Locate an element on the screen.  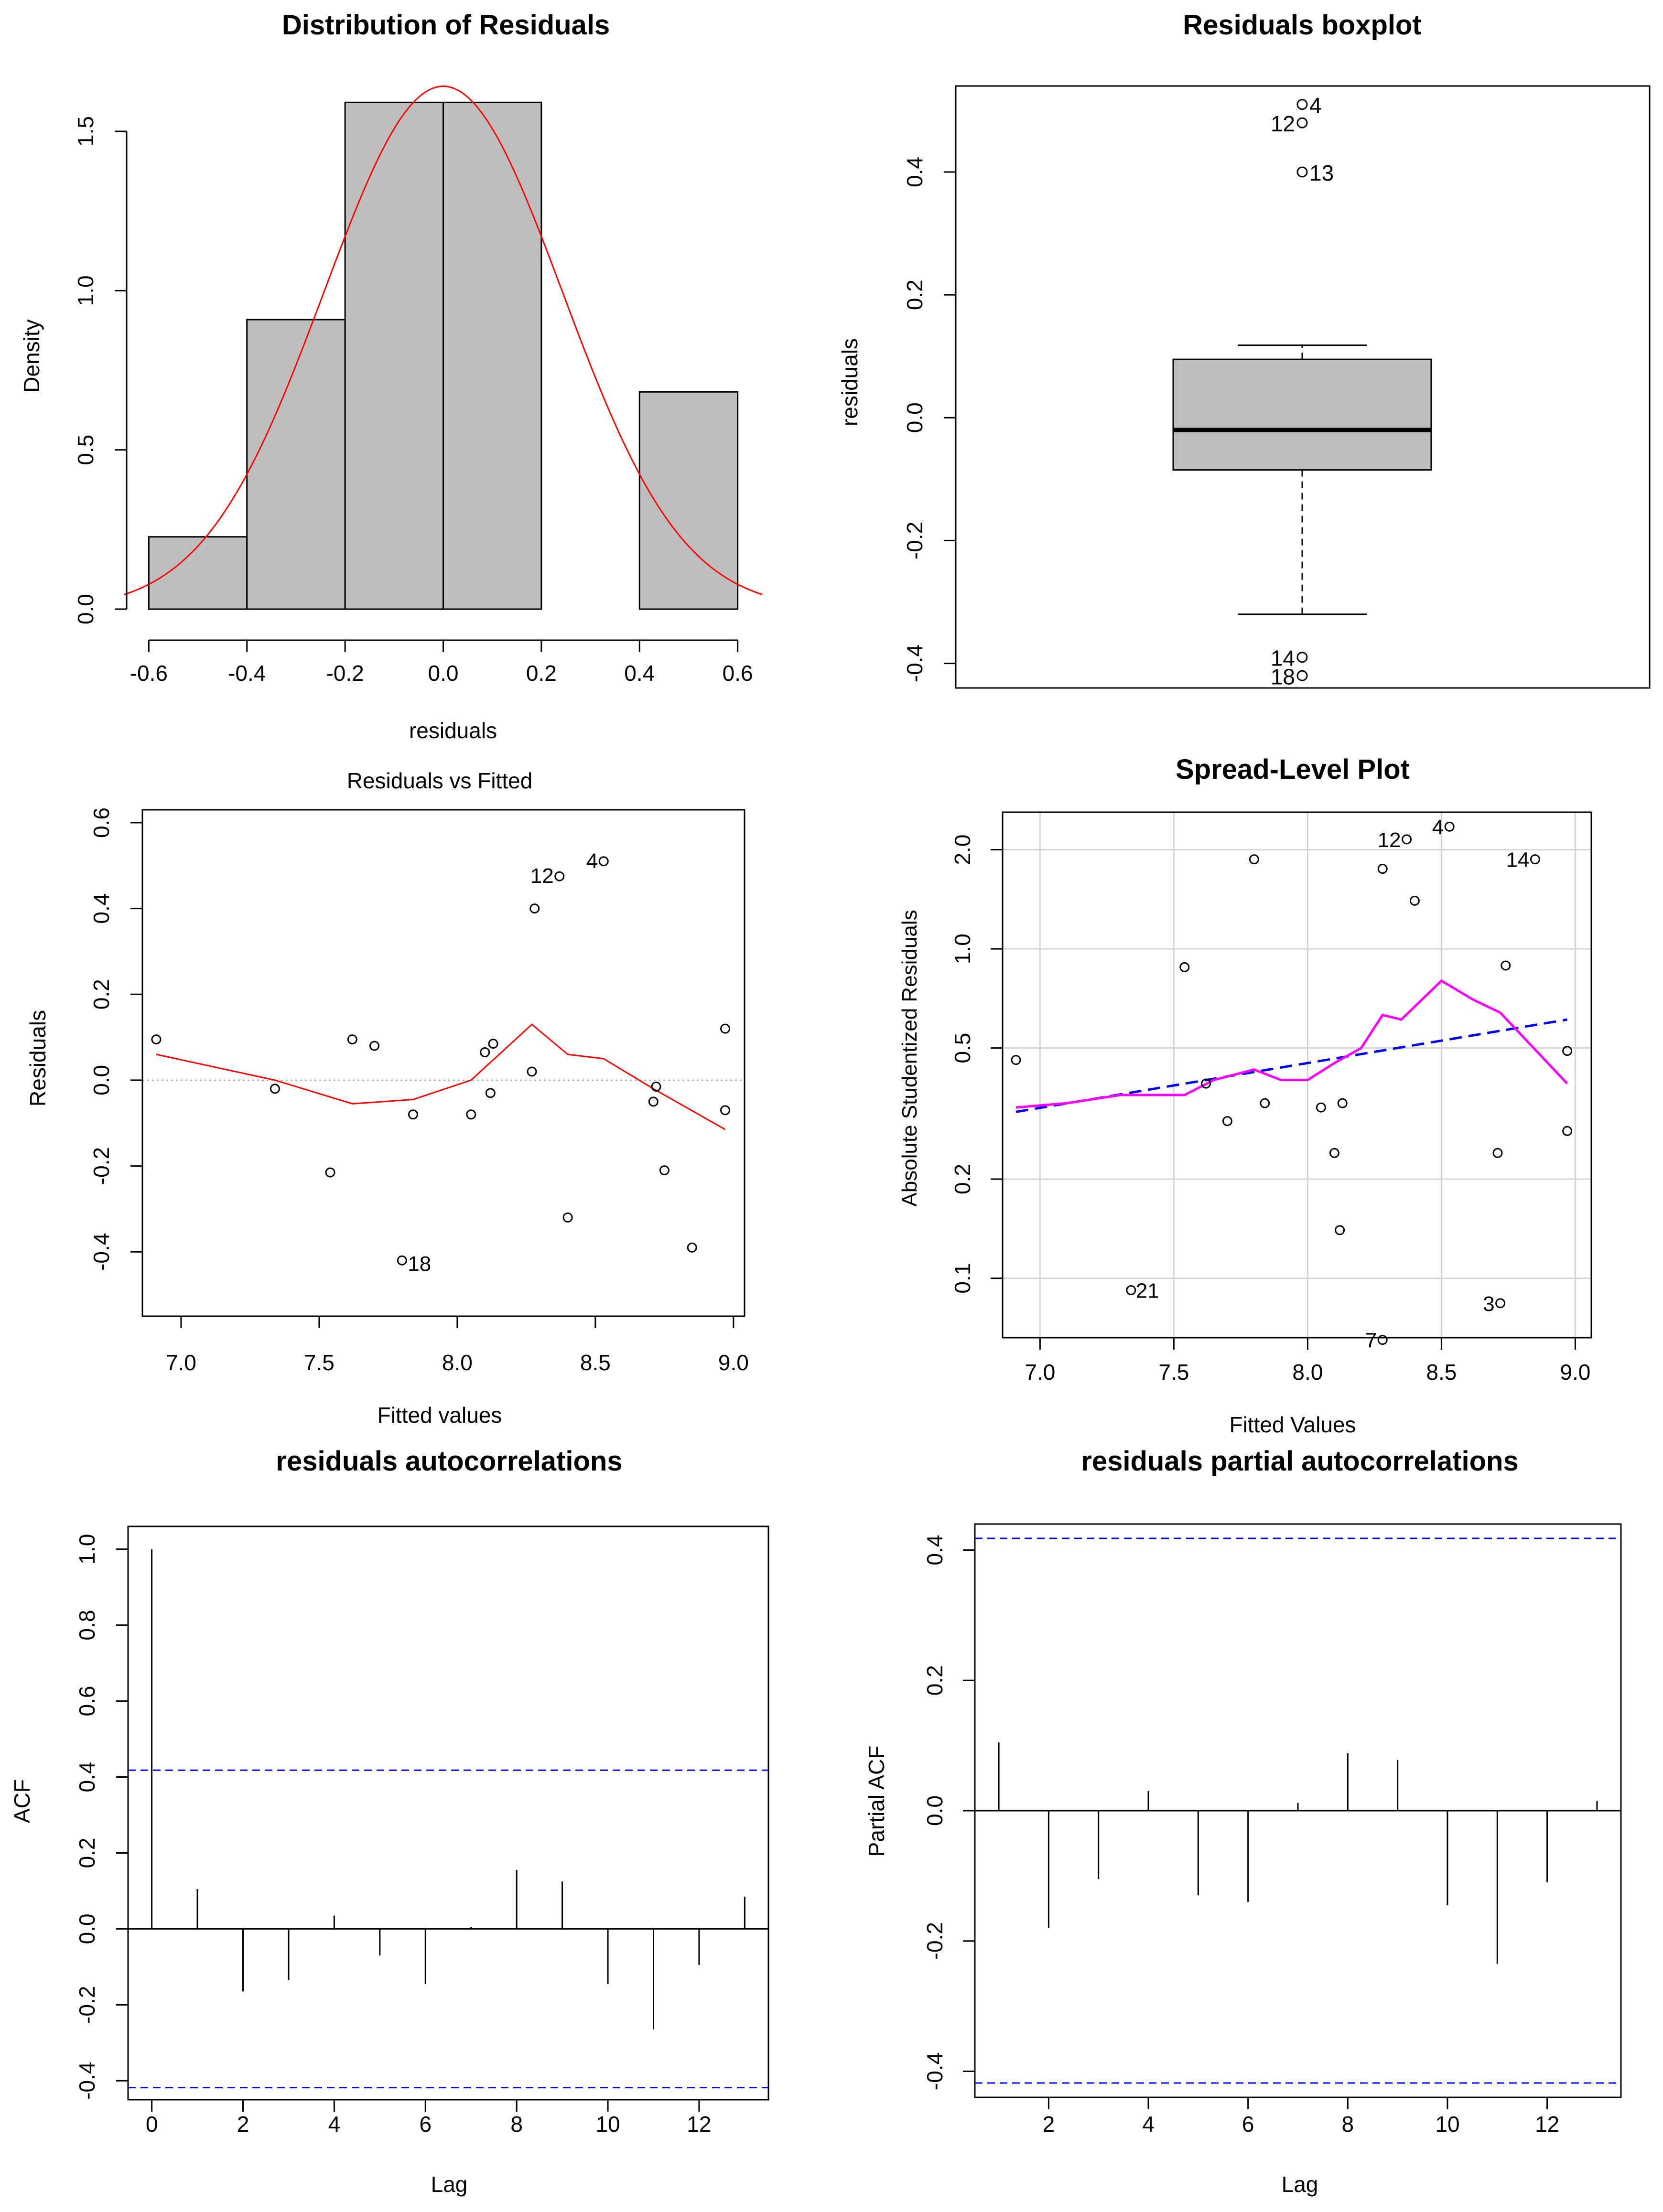
acf-x-tick-label: 2 is located at coordinates (243, 2124).